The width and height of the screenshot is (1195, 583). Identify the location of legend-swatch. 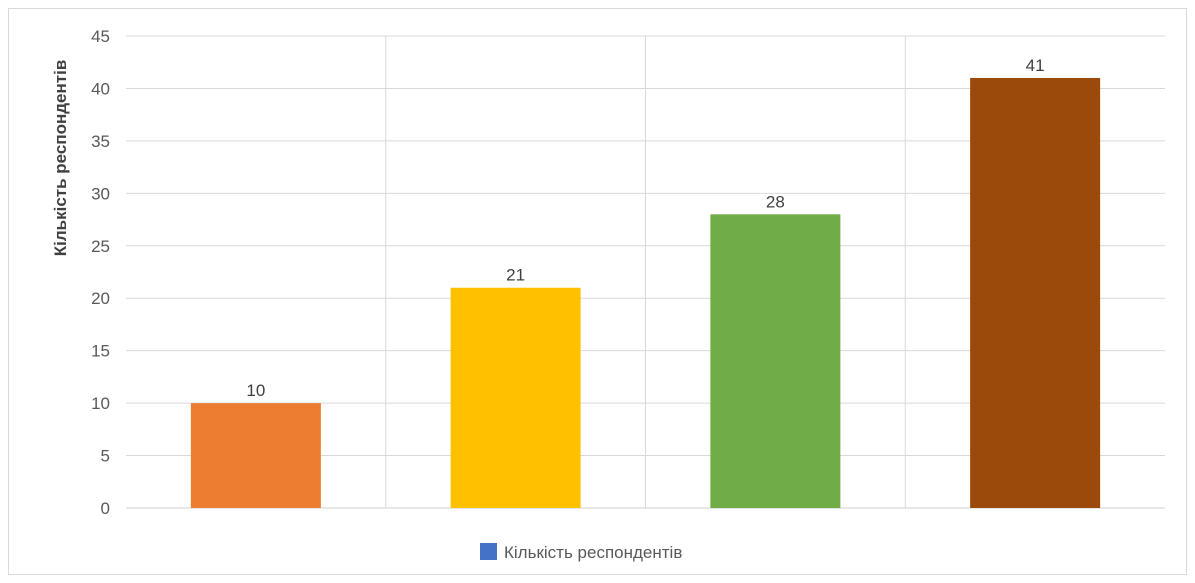
(488, 551).